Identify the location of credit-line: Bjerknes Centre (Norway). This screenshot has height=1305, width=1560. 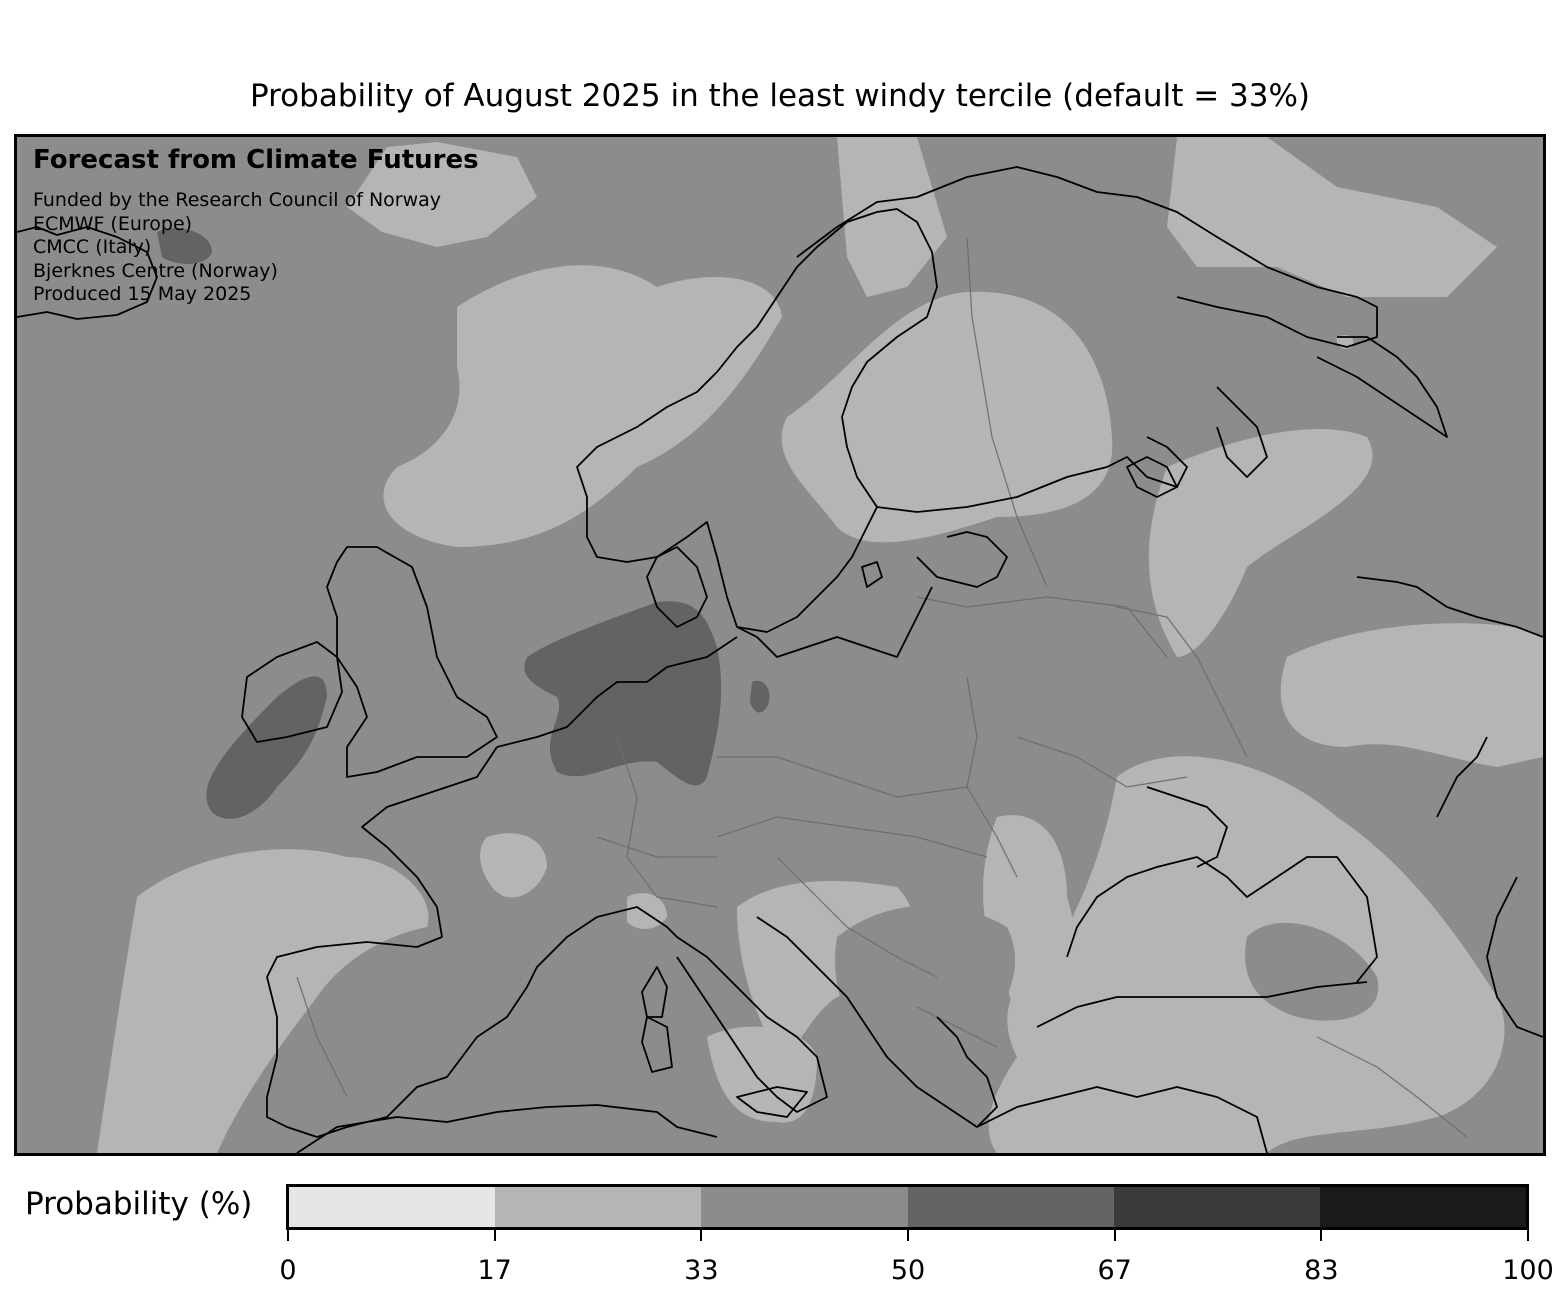
(155, 270).